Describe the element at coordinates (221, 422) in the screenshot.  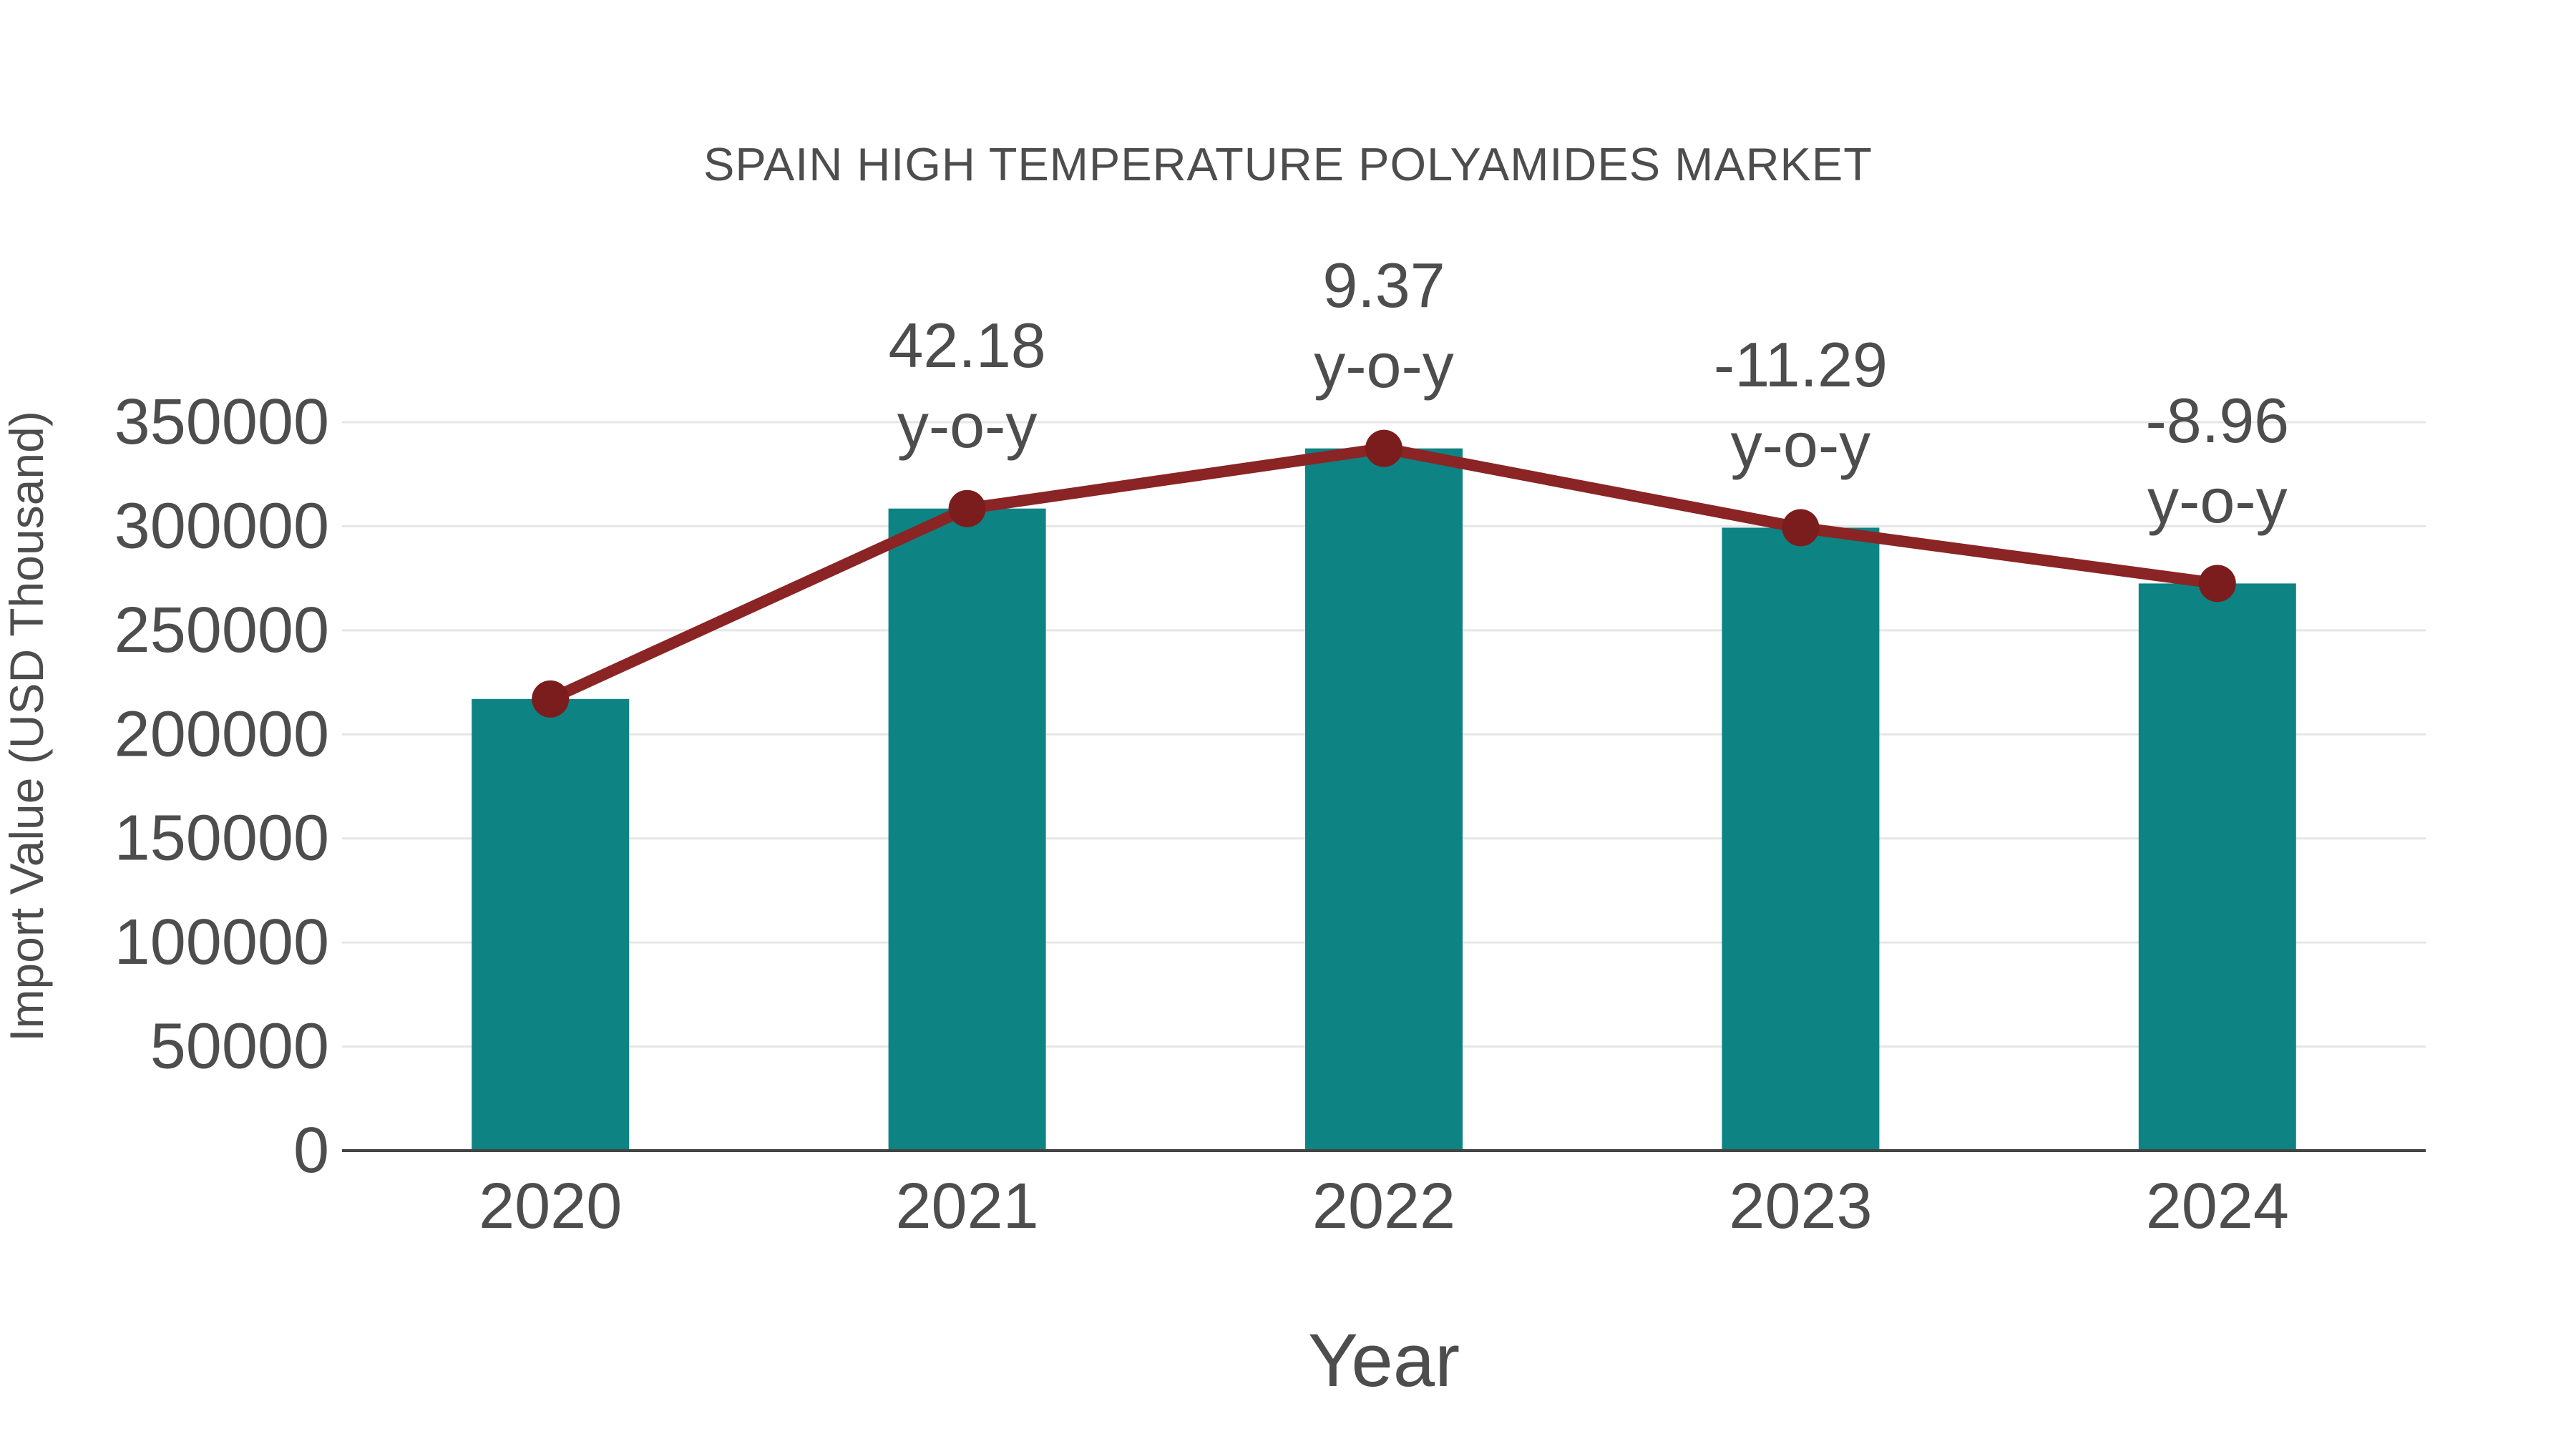
I see `y-tick-350000: 350000` at that location.